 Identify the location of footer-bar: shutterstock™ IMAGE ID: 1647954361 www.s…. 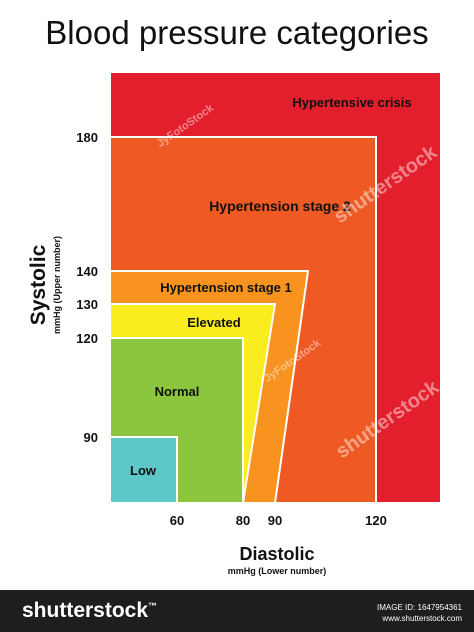
(237, 611).